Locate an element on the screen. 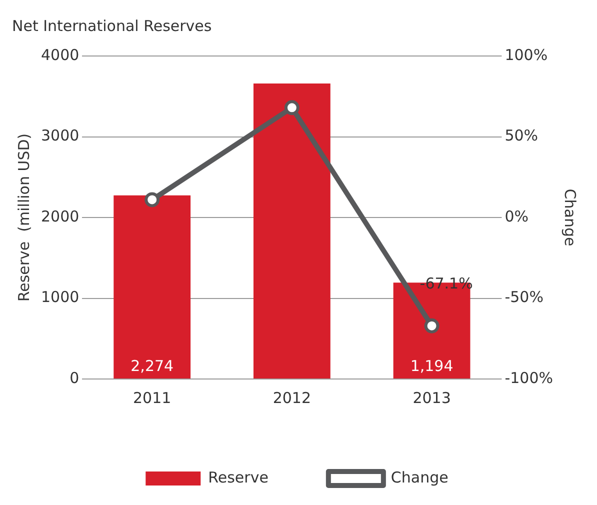 The image size is (597, 505). legend-label: Reserve is located at coordinates (238, 477).